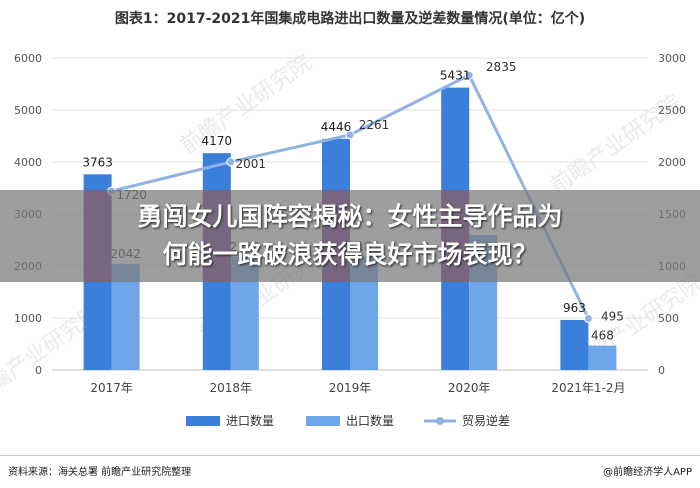 This screenshot has height=488, width=700. What do you see at coordinates (469, 388) in the screenshot?
I see `x-tick: 2020年` at bounding box center [469, 388].